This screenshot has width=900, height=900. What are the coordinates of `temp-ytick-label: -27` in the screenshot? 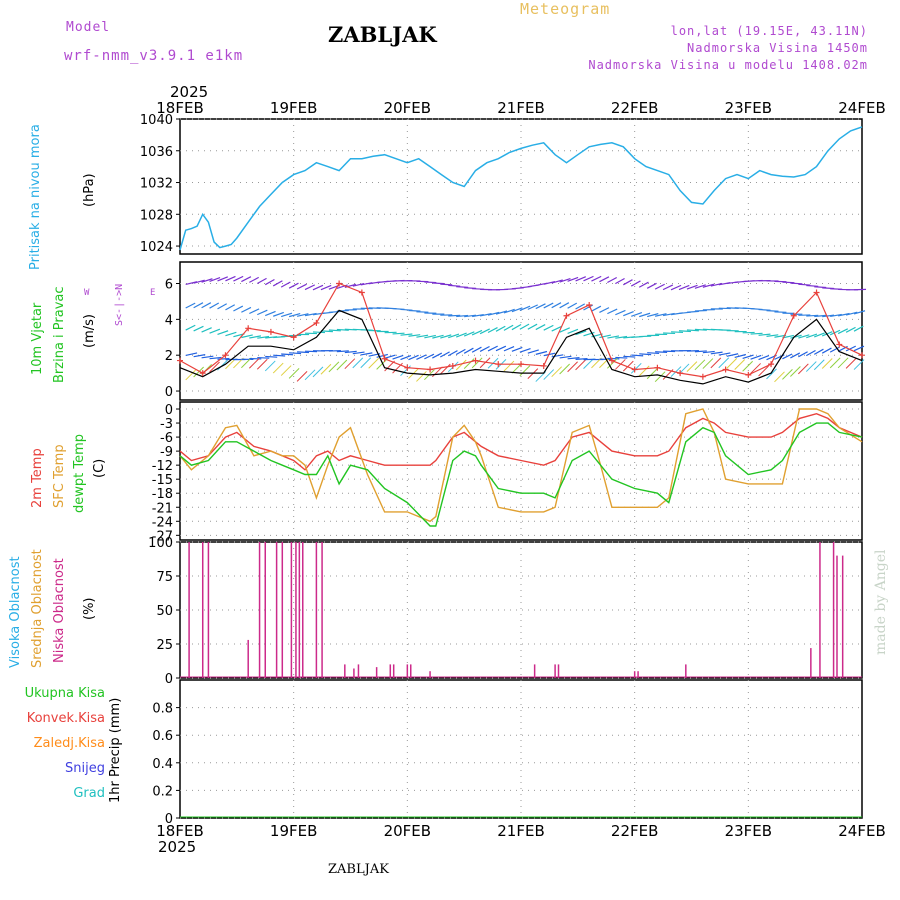 It's located at (162, 536).